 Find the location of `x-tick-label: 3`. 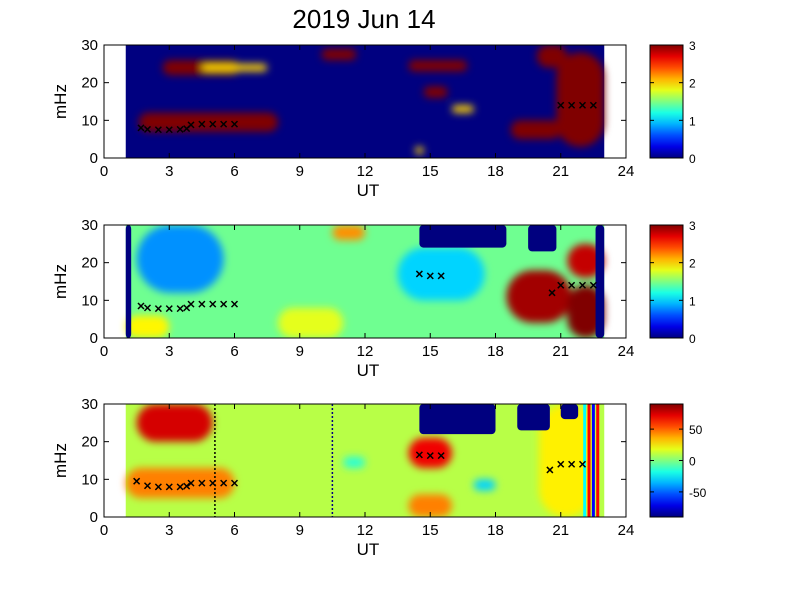

x-tick-label: 3 is located at coordinates (169, 351).